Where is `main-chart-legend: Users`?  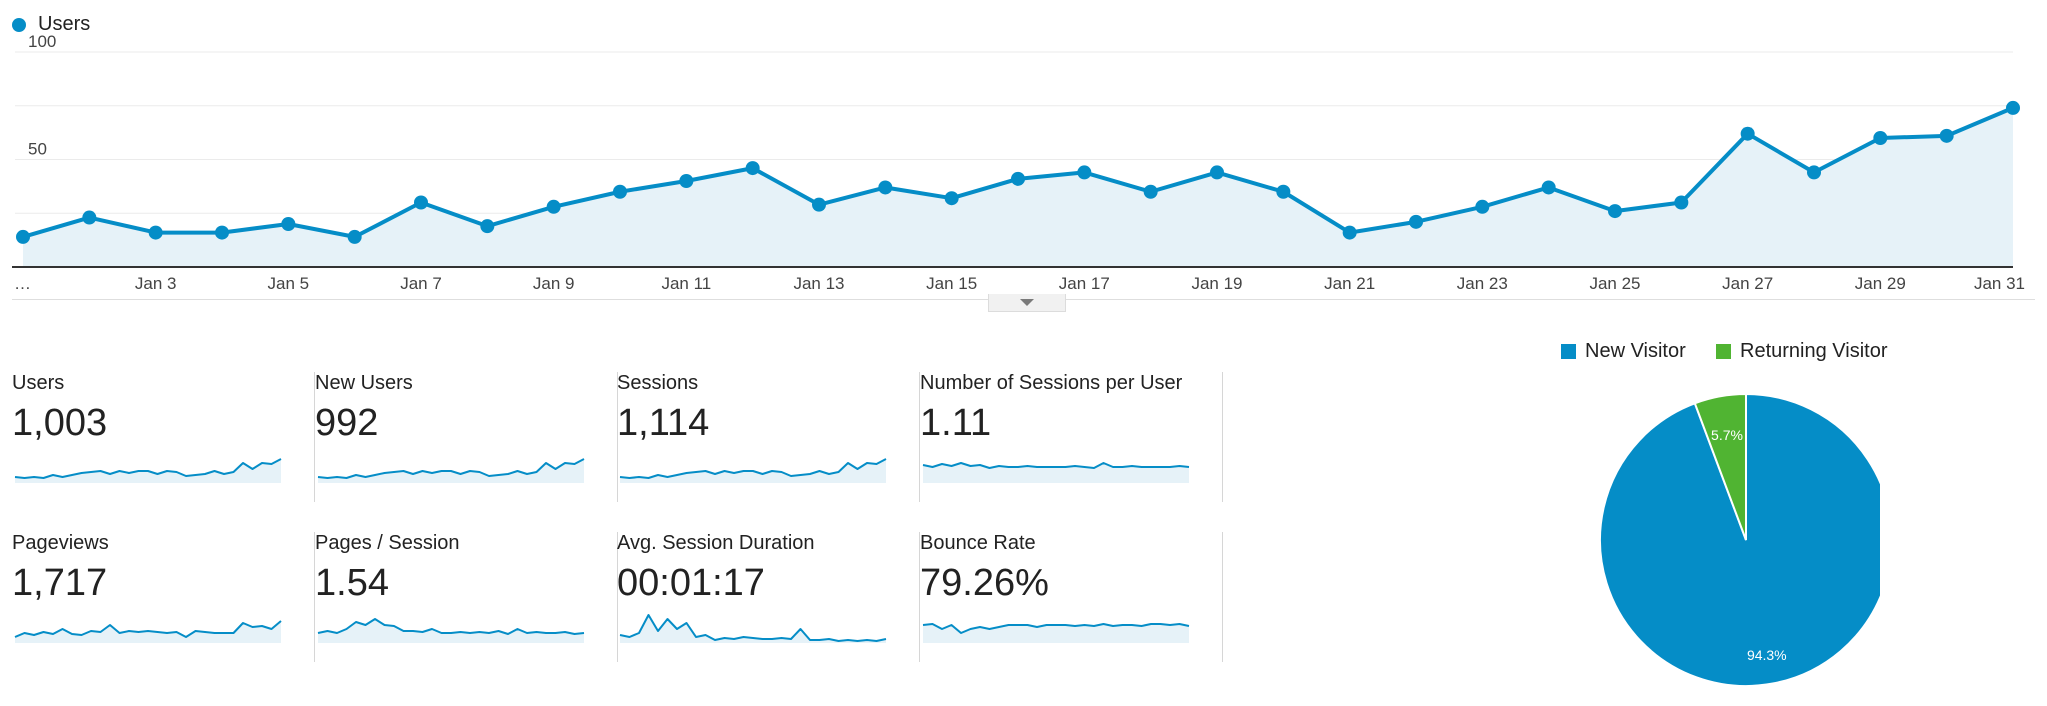
main-chart-legend: Users is located at coordinates (51, 24).